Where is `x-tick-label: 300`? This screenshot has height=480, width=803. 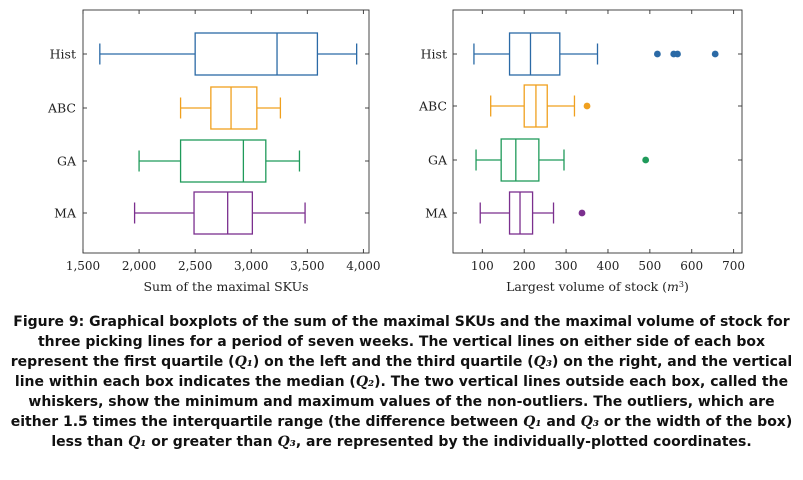 x-tick-label: 300 is located at coordinates (566, 266).